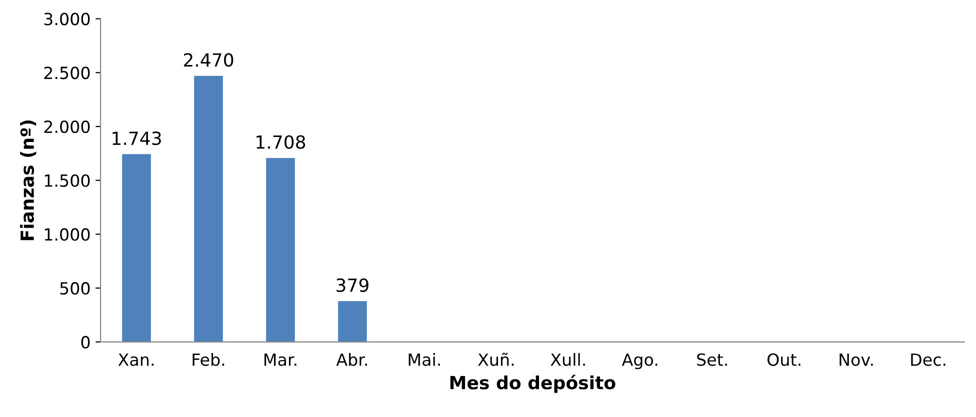 The width and height of the screenshot is (976, 417). I want to click on x-tick-label: Xull., so click(567, 359).